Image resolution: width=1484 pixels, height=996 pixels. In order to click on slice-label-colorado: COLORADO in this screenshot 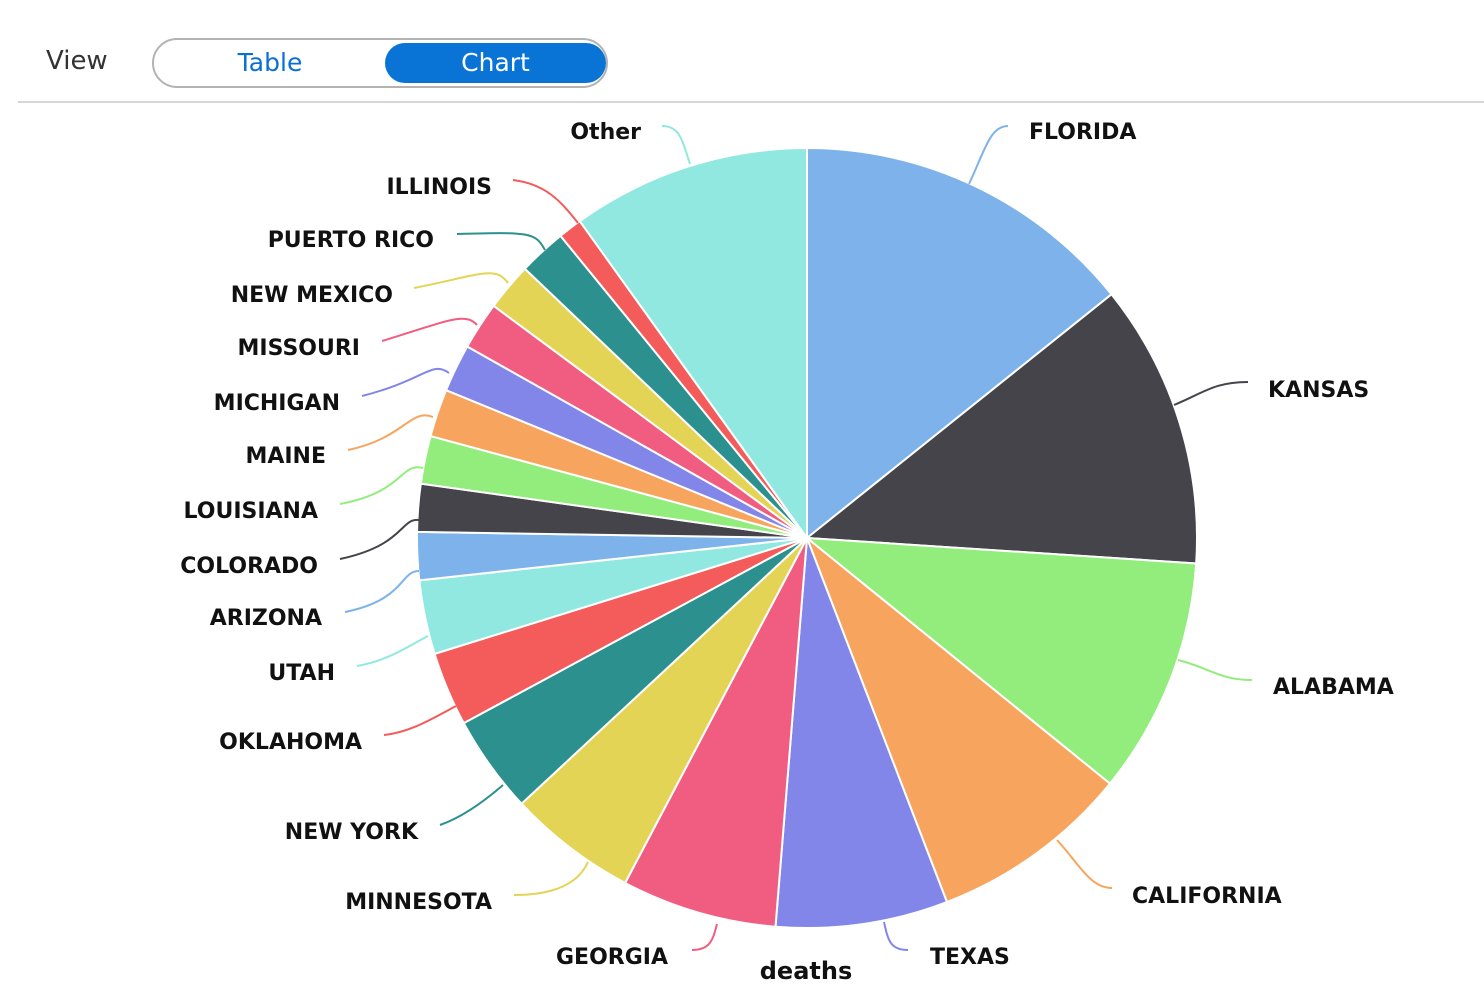, I will do `click(249, 566)`.